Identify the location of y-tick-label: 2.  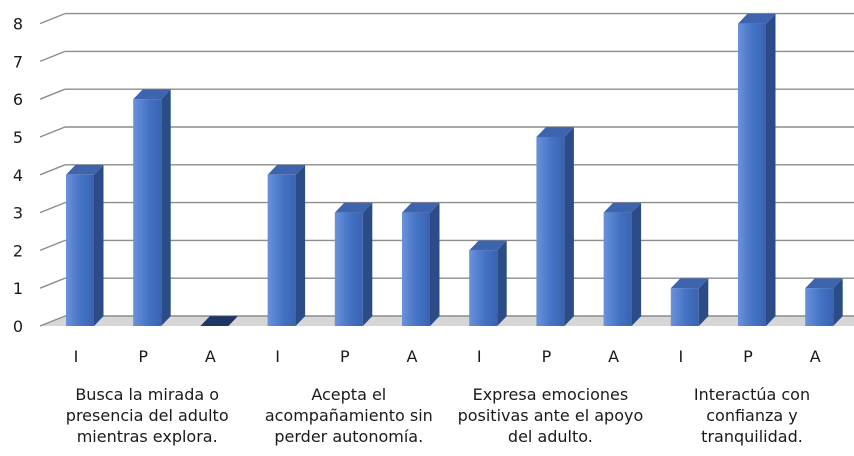
(18, 250).